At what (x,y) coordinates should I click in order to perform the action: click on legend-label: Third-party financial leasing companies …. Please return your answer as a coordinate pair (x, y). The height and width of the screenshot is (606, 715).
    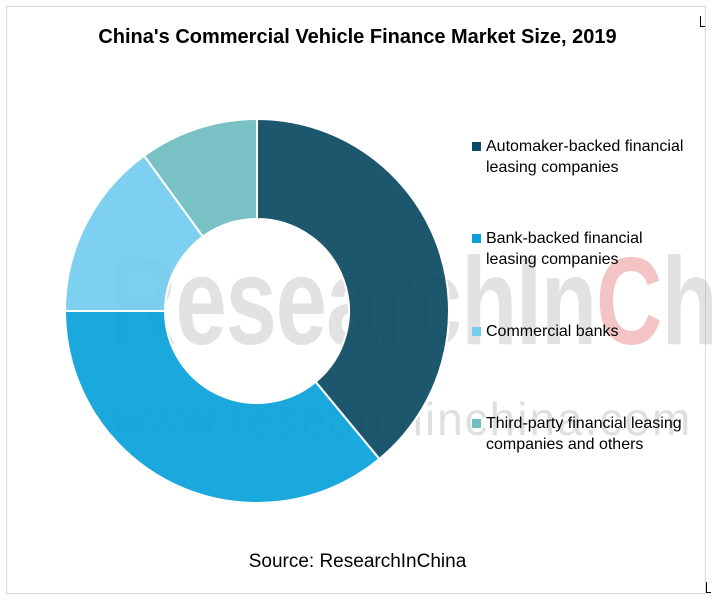
    Looking at the image, I should click on (584, 434).